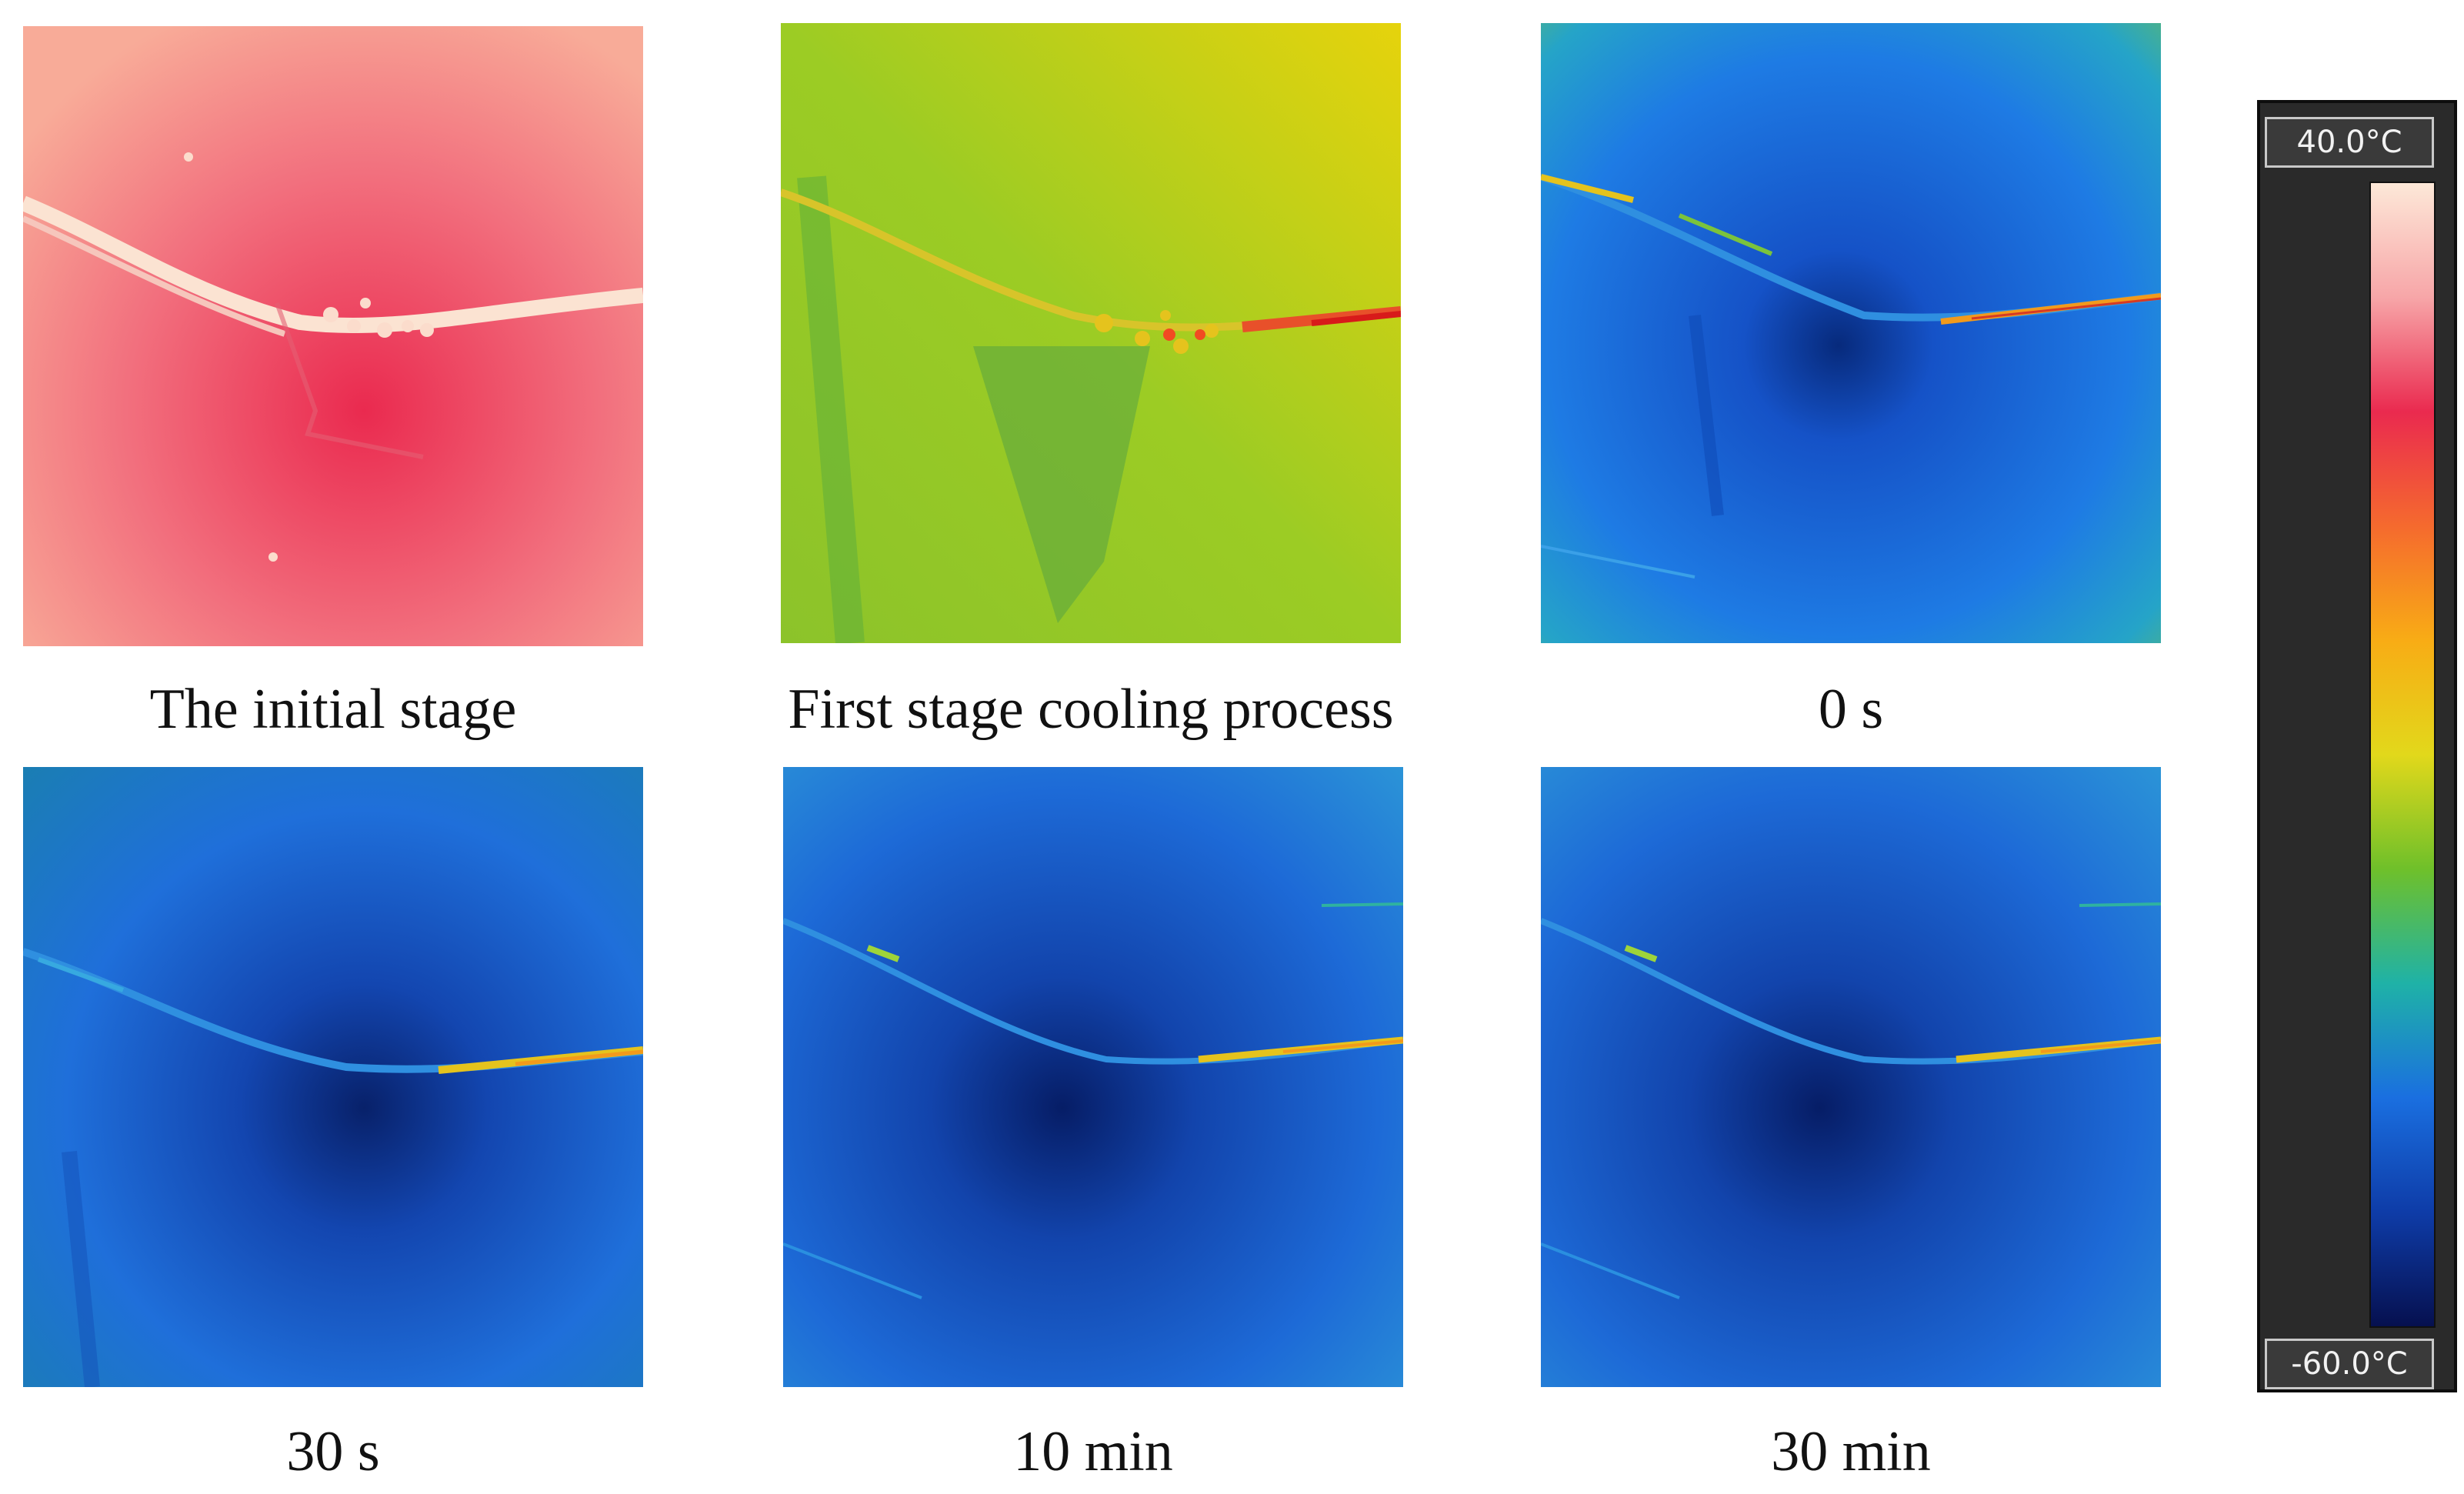  I want to click on caption-first-stage-cooling: First stage cooling process, so click(1091, 709).